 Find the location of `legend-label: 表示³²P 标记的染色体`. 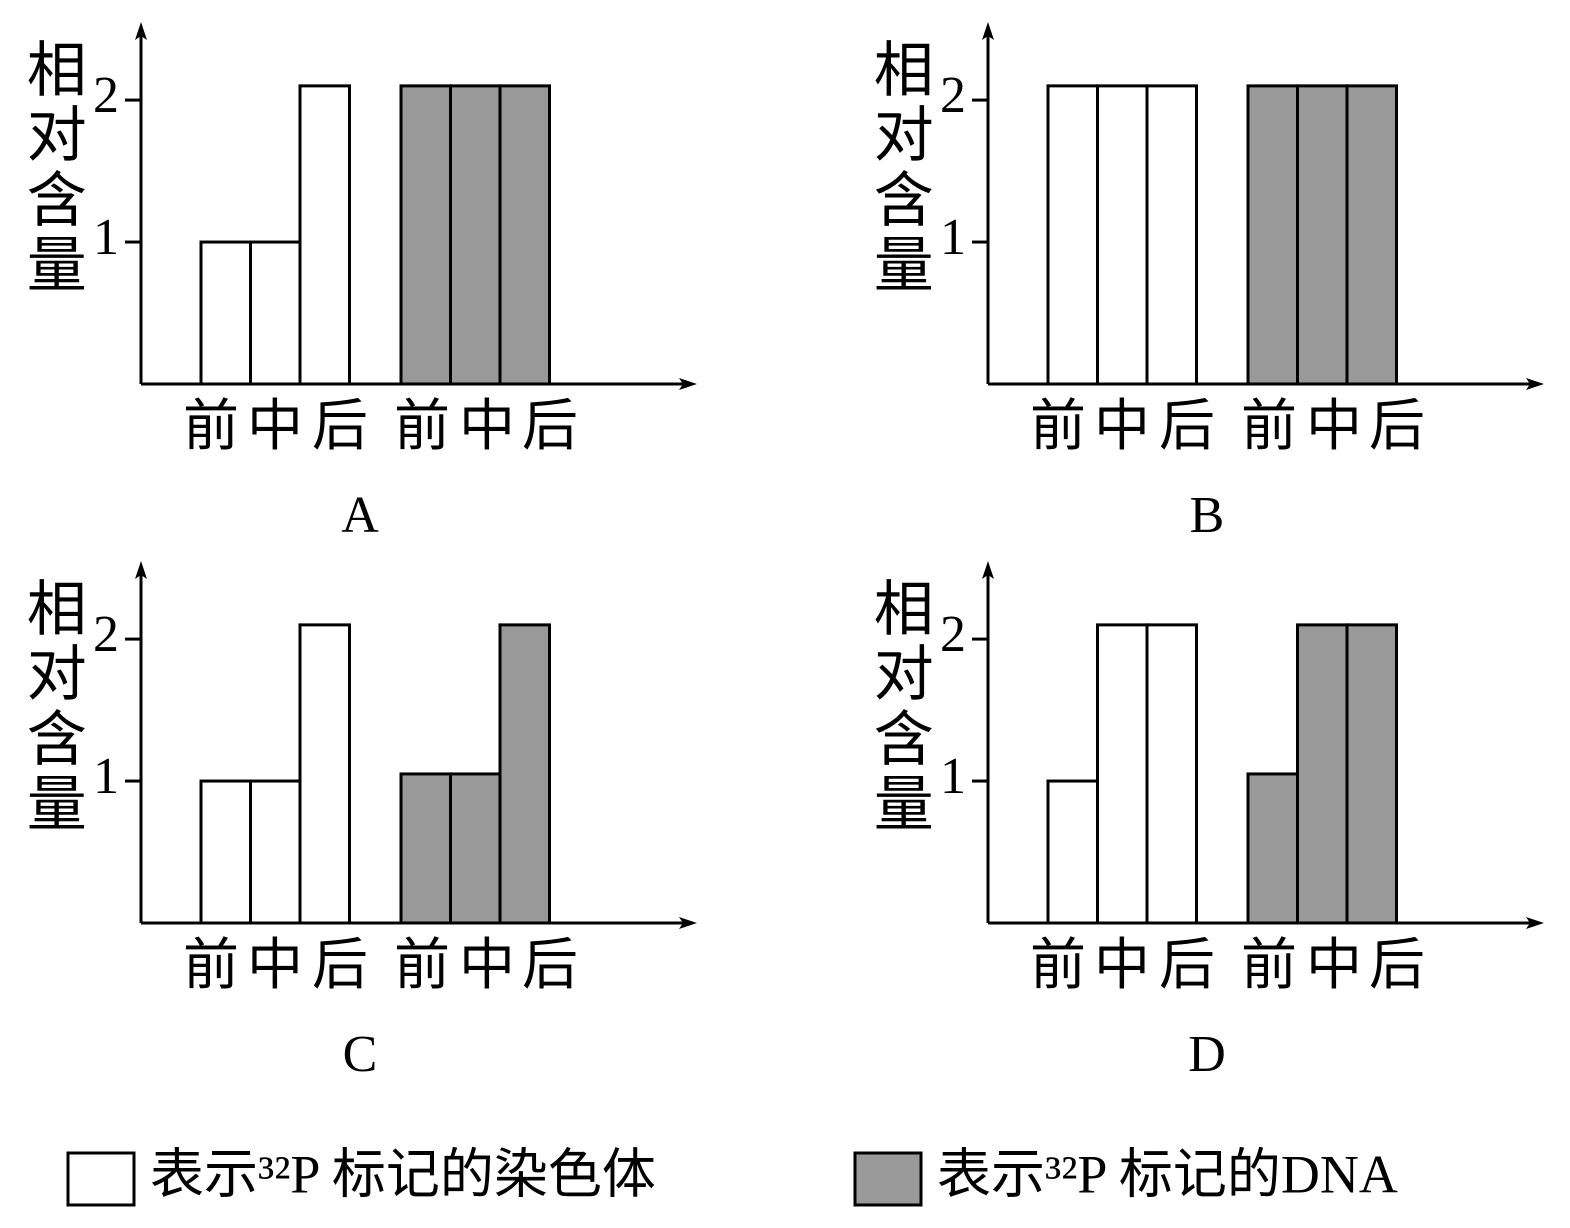

legend-label: 表示³²P 标记的染色体 is located at coordinates (403, 1174).